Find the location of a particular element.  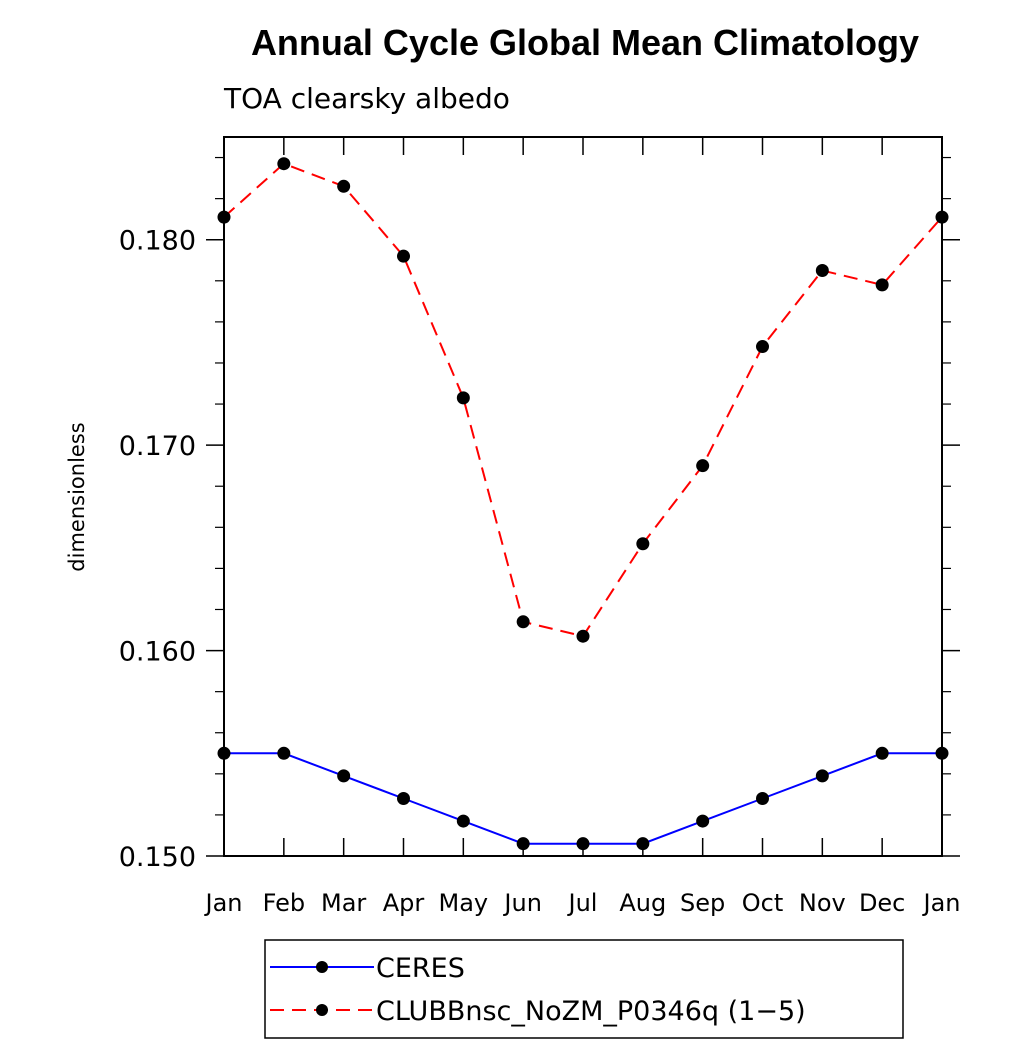

y-tick-label: 0.160 is located at coordinates (157, 652).